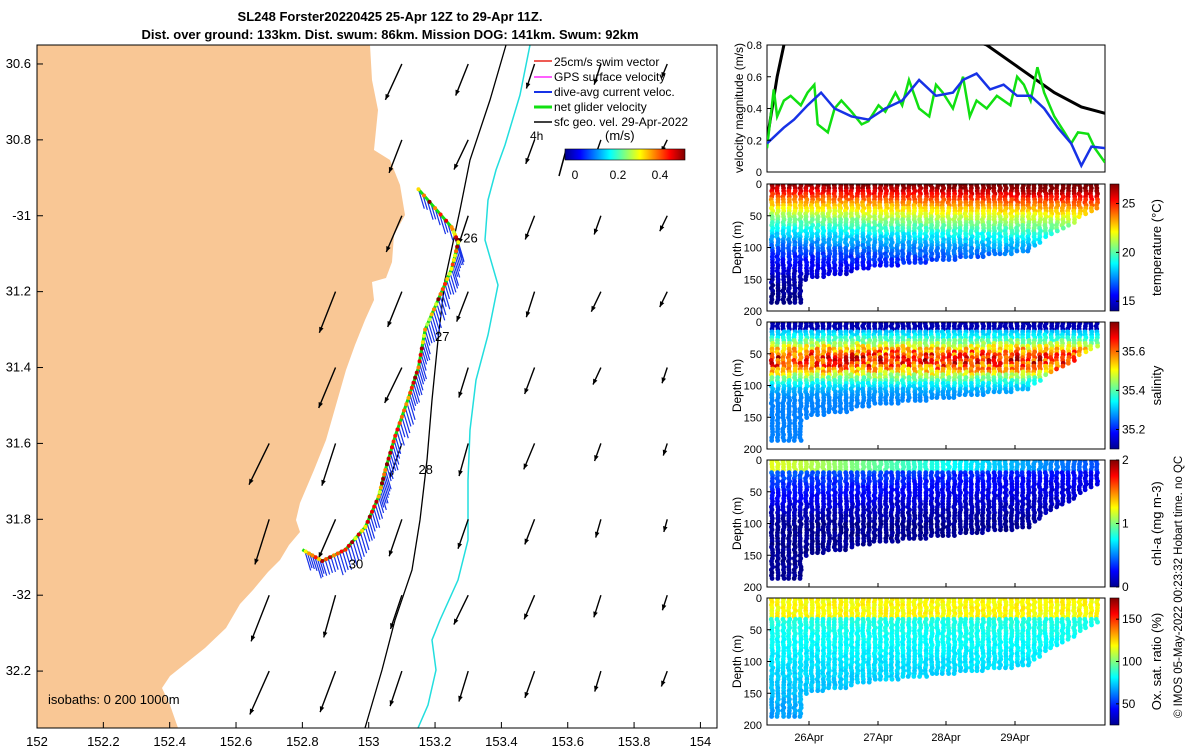 The height and width of the screenshot is (750, 1200). What do you see at coordinates (912, 525) in the screenshot?
I see `section-x-ticks: 26Apr 27Apr 28Apr 29Apr` at bounding box center [912, 525].